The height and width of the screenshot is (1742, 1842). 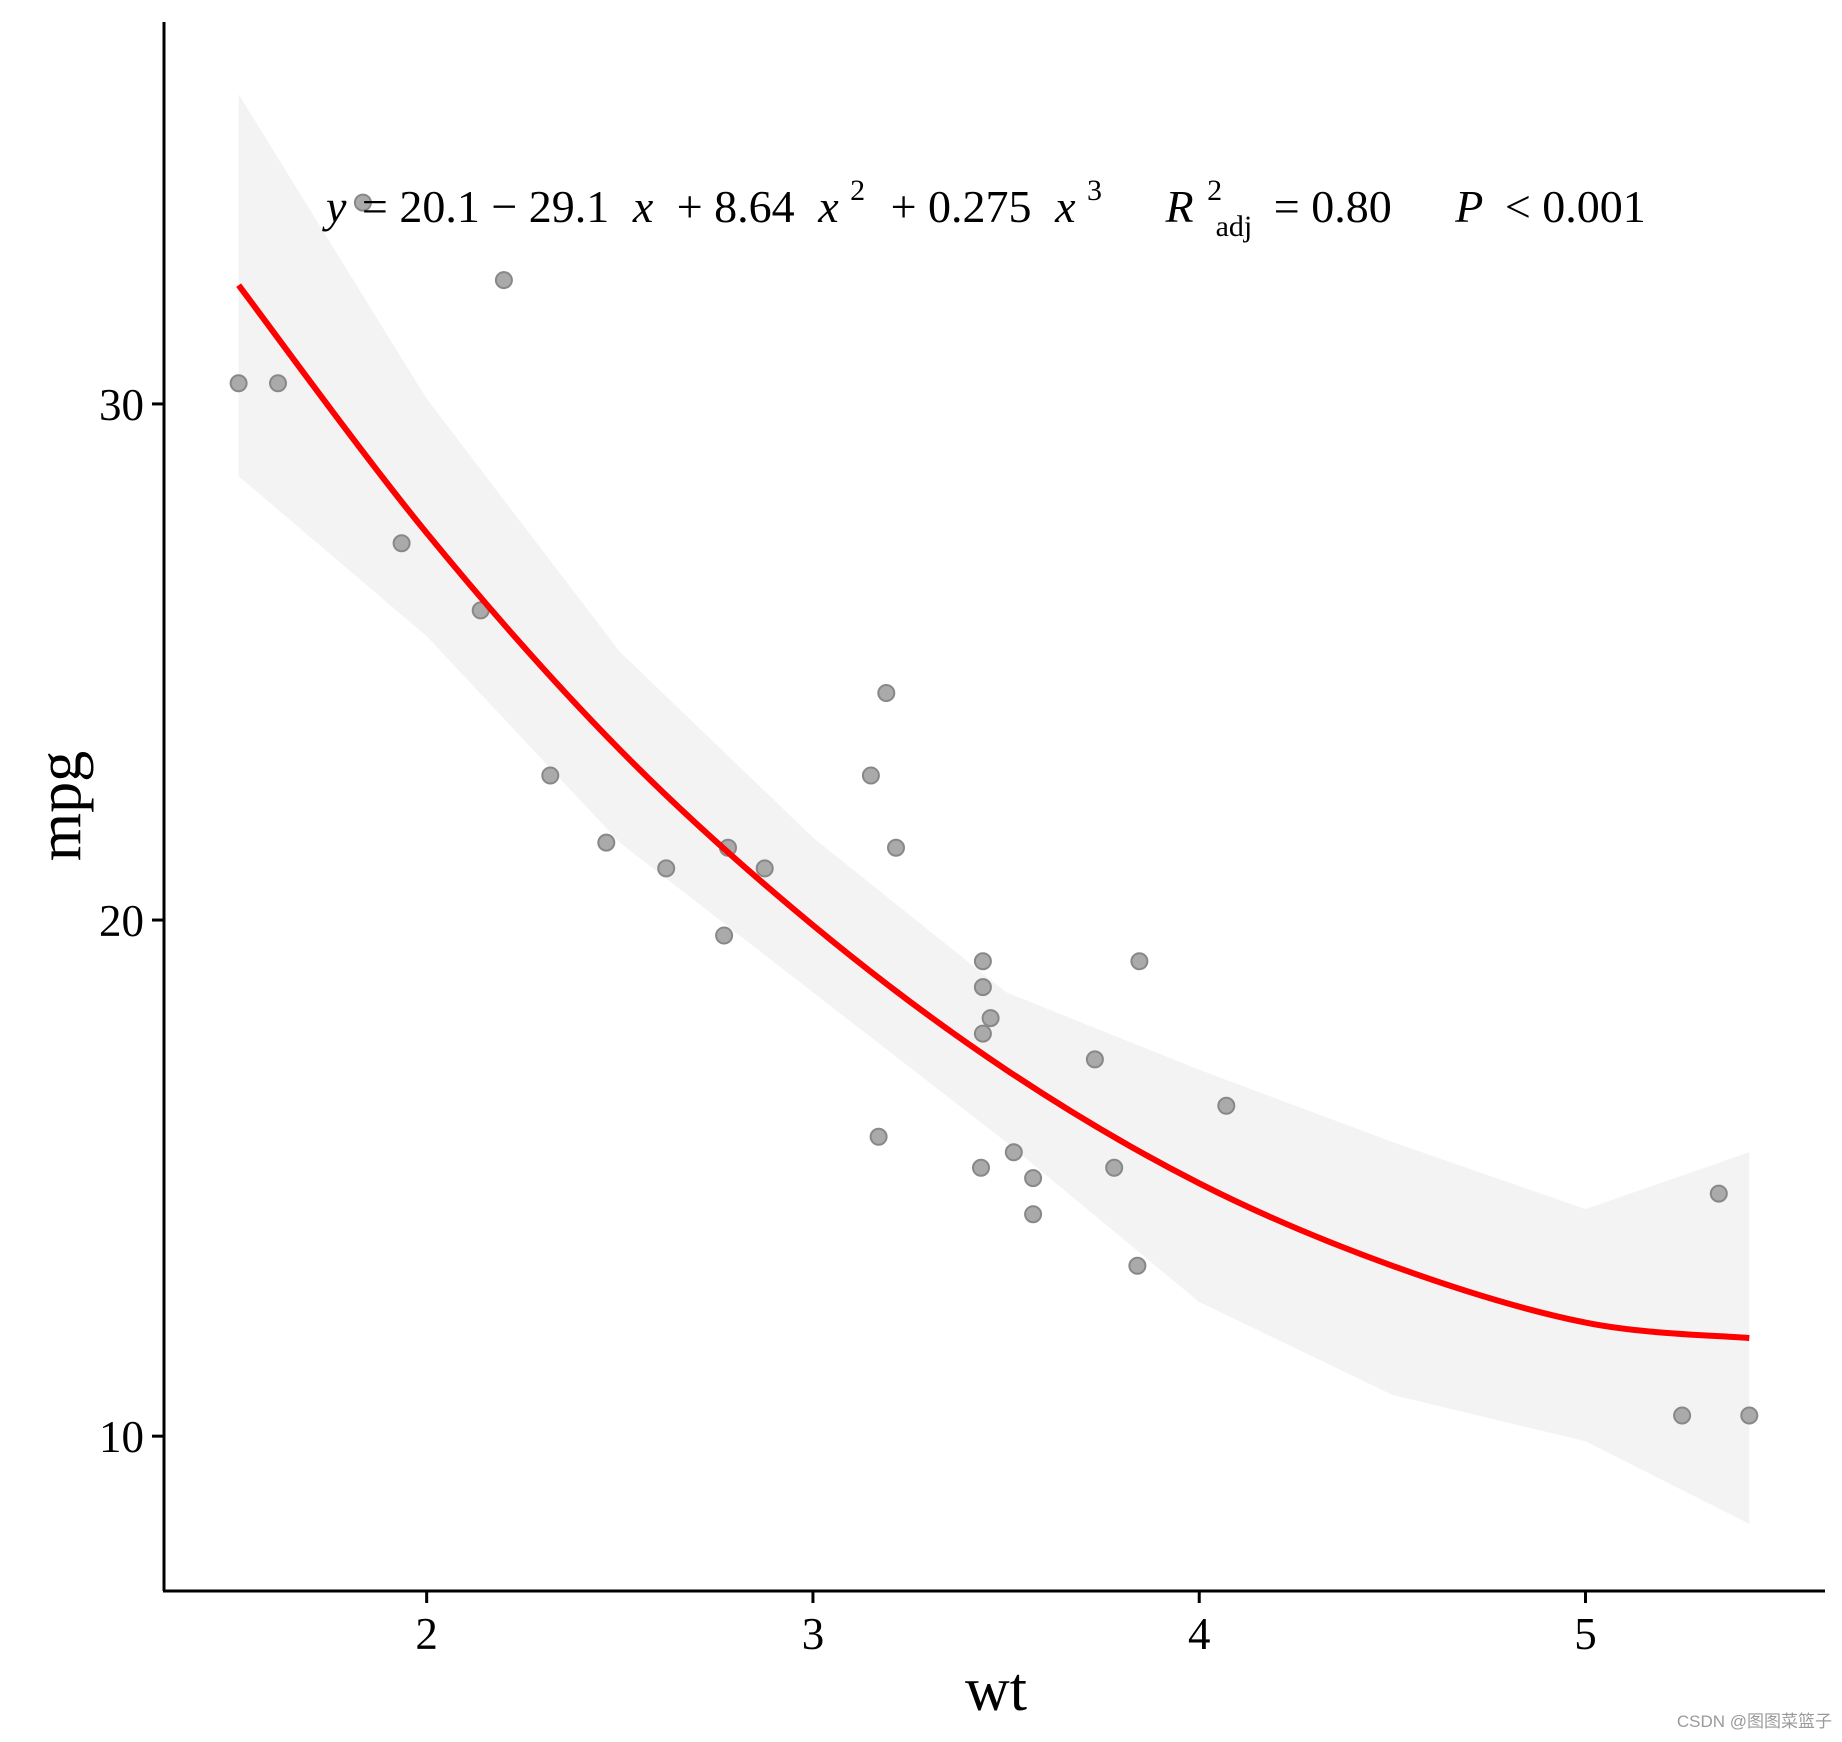 What do you see at coordinates (121, 921) in the screenshot?
I see `y-tick-label: 20` at bounding box center [121, 921].